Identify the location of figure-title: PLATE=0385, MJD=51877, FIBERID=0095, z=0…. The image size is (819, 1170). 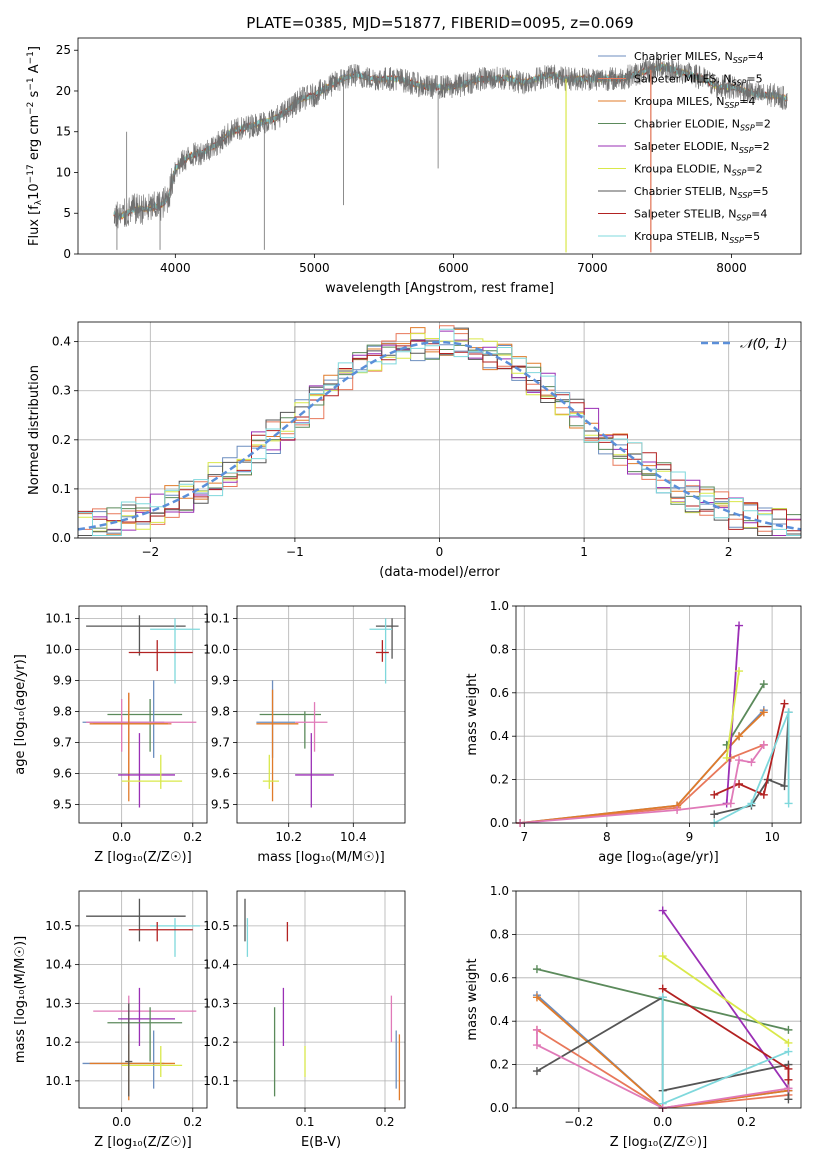
(439, 23).